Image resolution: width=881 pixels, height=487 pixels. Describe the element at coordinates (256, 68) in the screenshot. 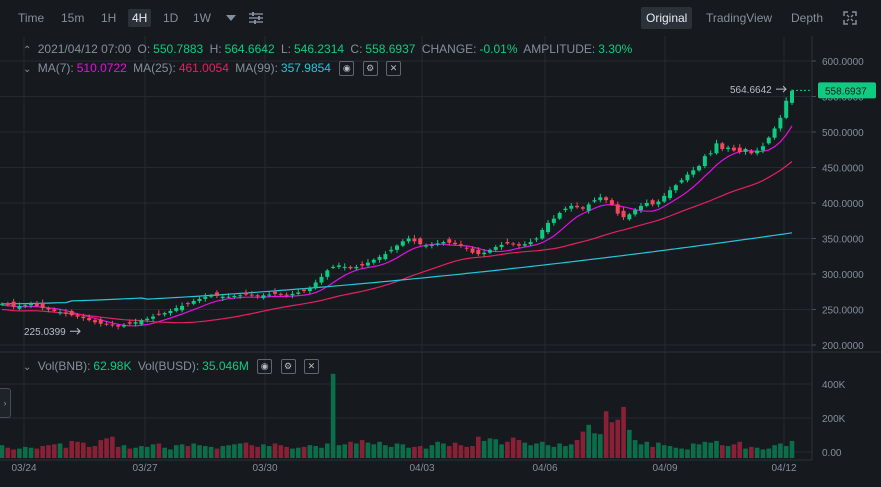

I see `ma99-label: MA(99):` at that location.